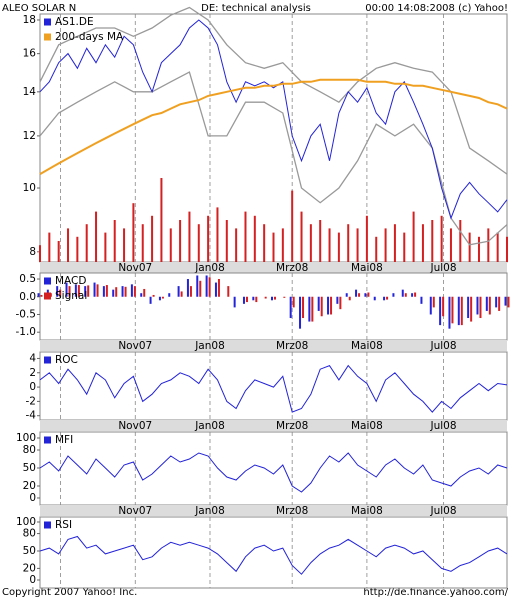  What do you see at coordinates (27, 297) in the screenshot?
I see `y-tick-label: 0.0` at bounding box center [27, 297].